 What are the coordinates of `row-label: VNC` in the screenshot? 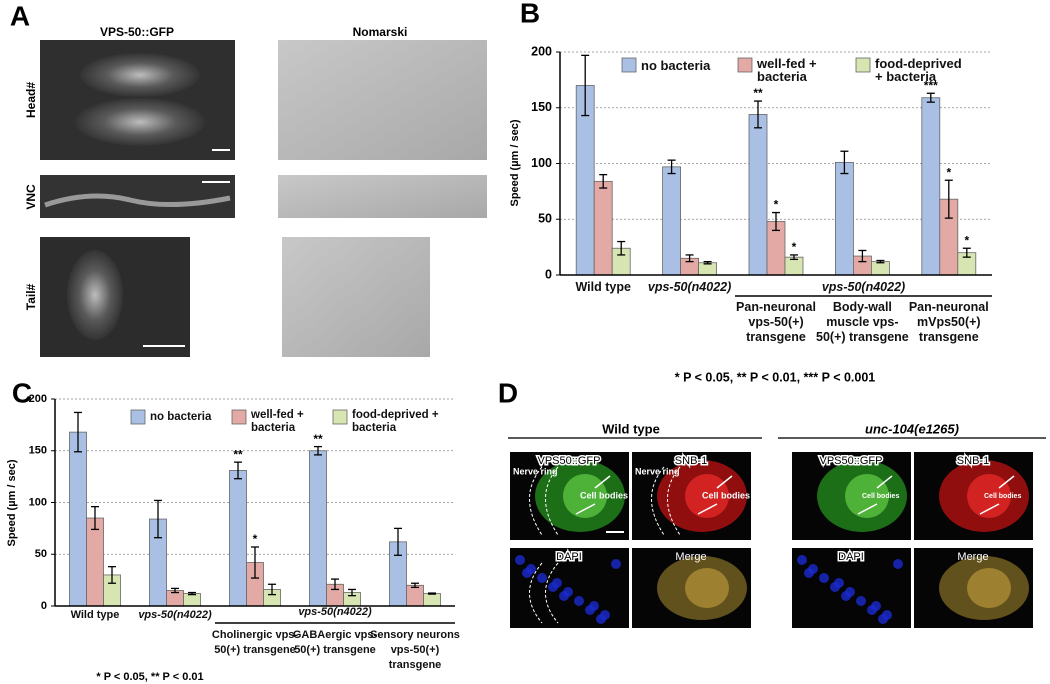 It's located at (31, 197).